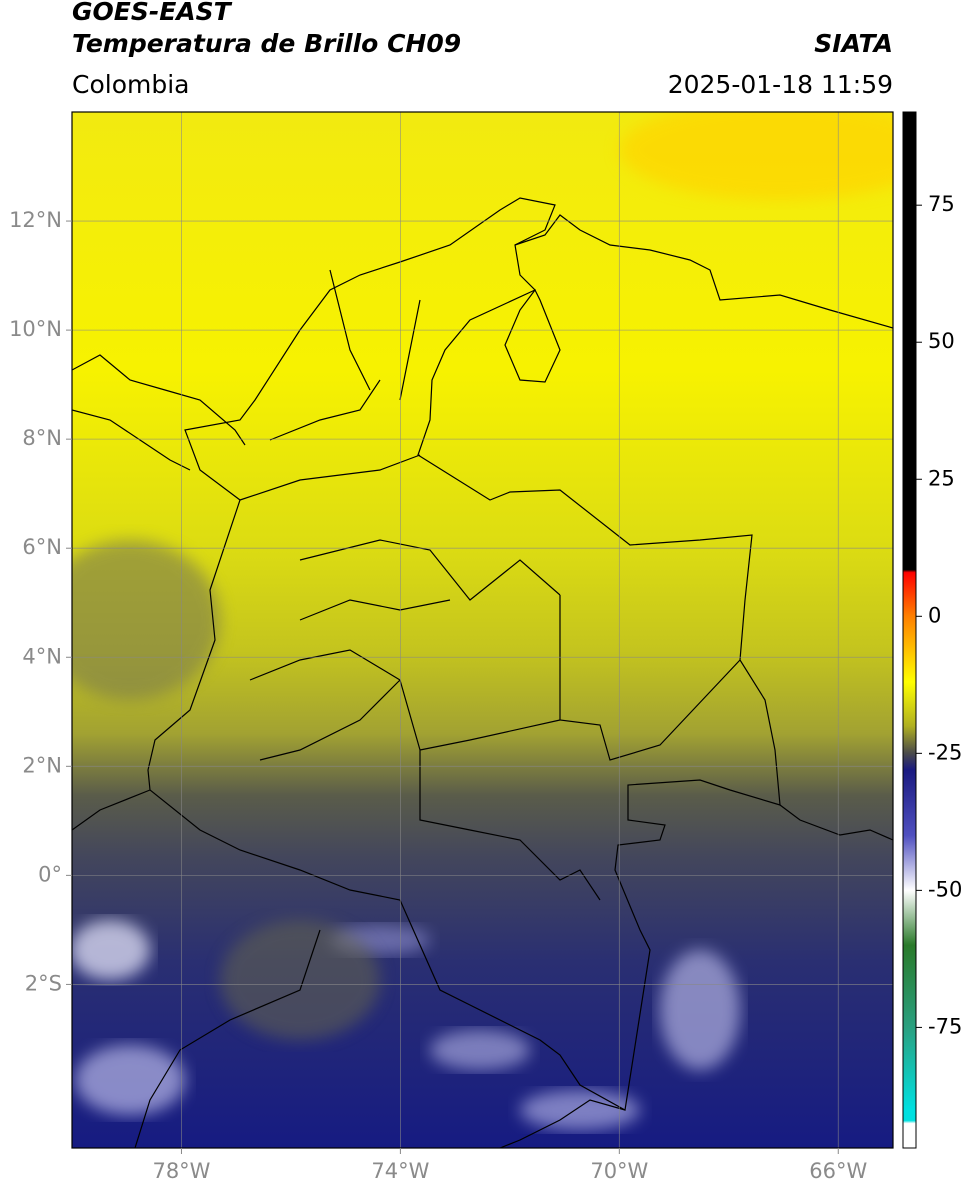 Image resolution: width=966 pixels, height=1194 pixels. What do you see at coordinates (945, 1026) in the screenshot?
I see `colorbar-tick-label: -75` at bounding box center [945, 1026].